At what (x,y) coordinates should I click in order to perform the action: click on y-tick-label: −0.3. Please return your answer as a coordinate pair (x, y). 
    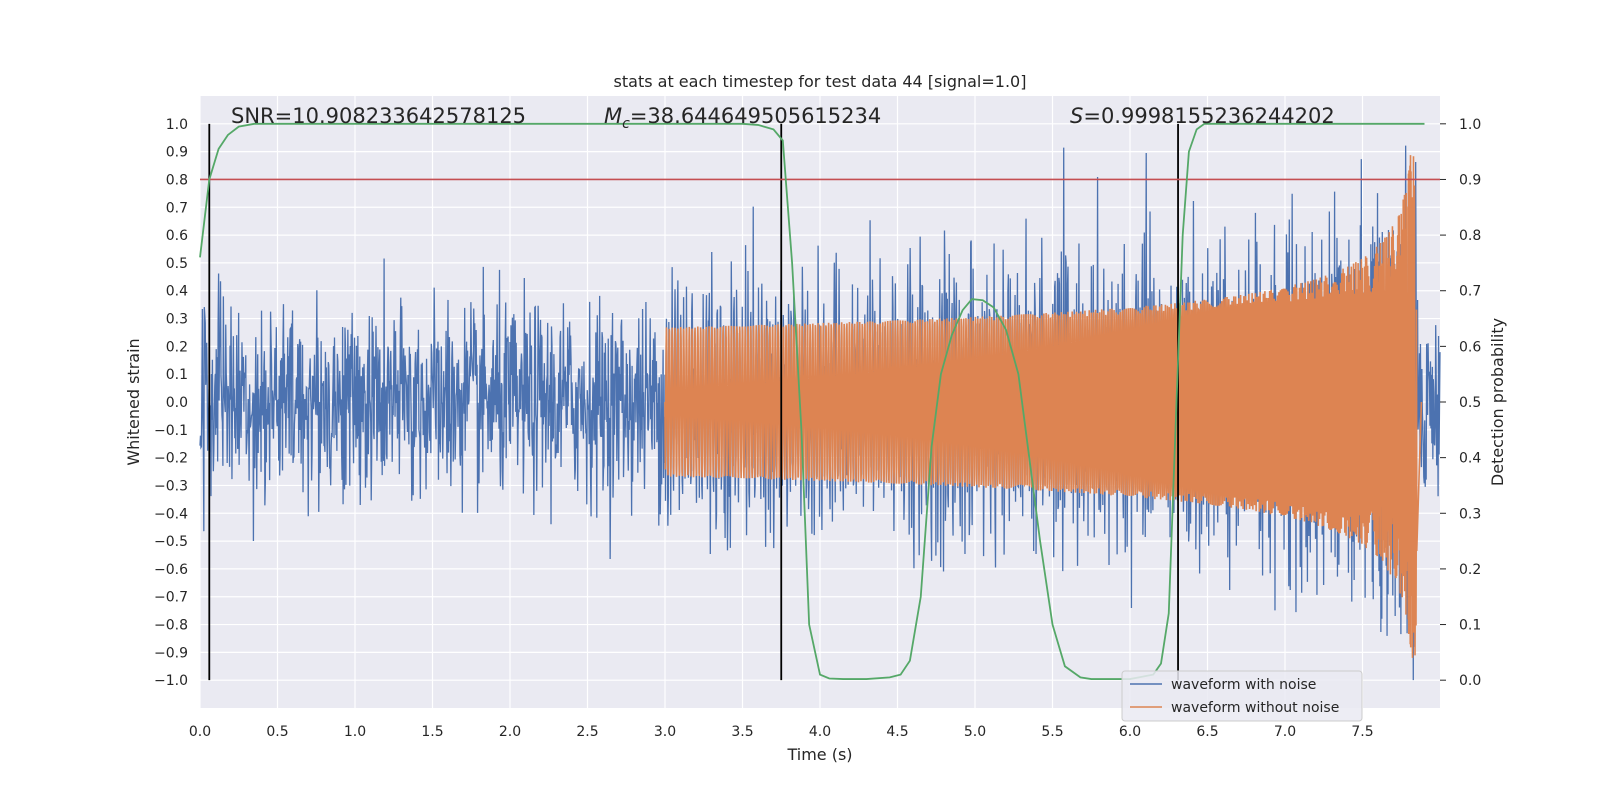
    Looking at the image, I should click on (171, 486).